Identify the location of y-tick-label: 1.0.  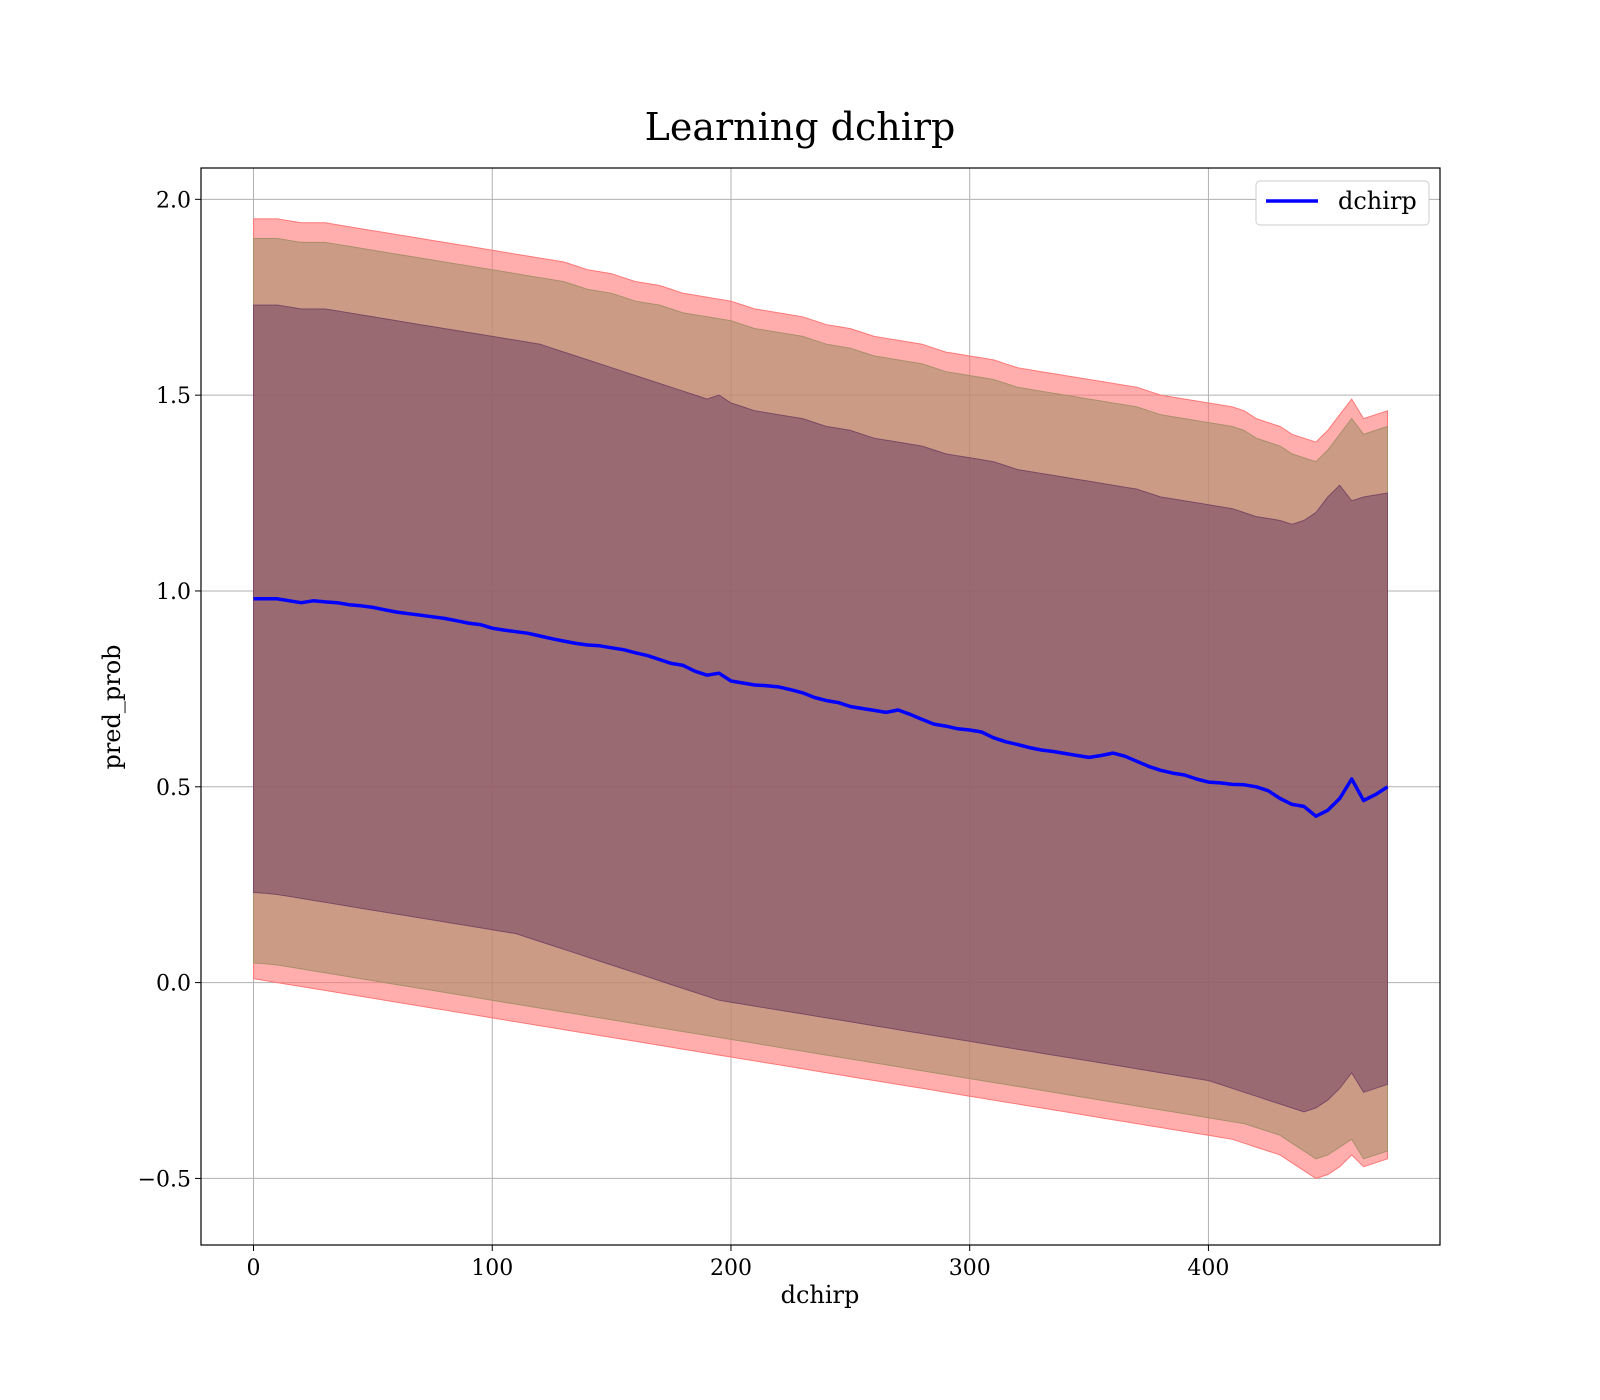
(173, 592).